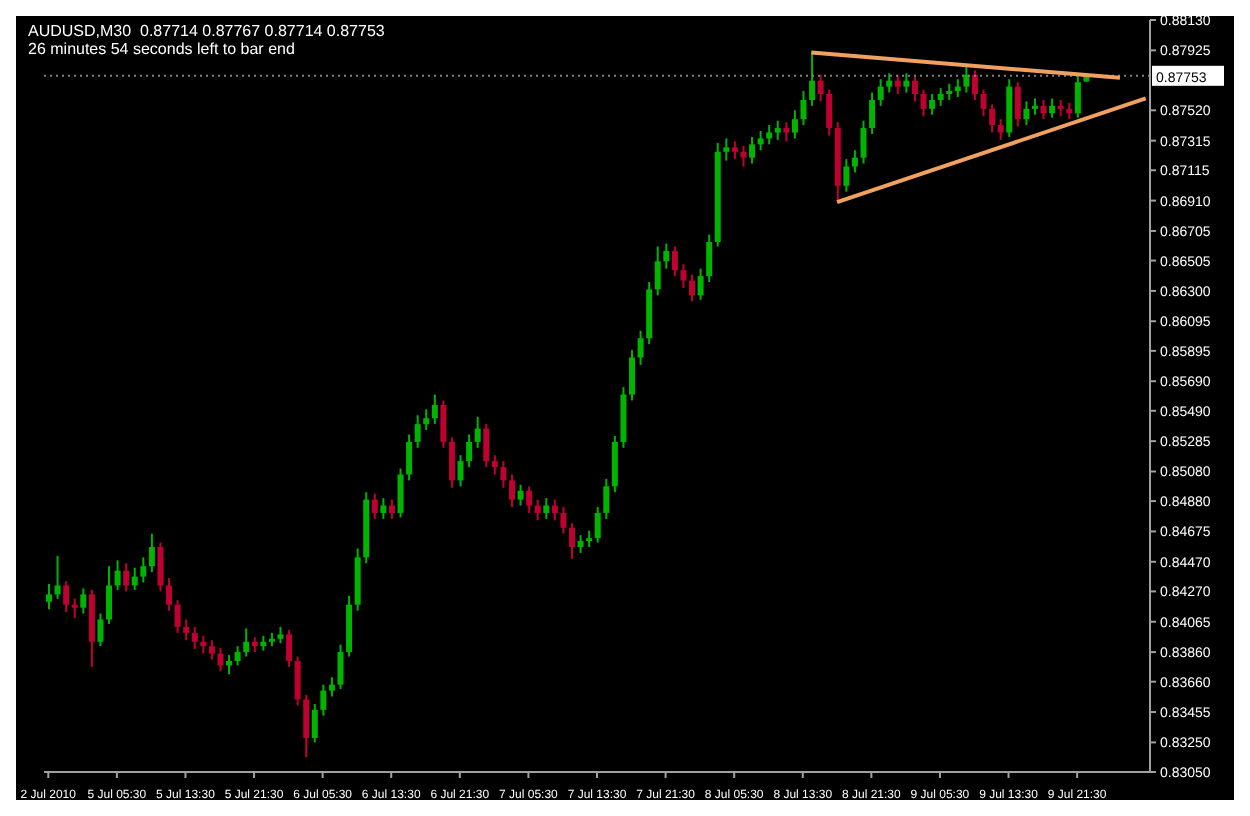 The image size is (1250, 816). I want to click on chart-title: AUDUSD,M30 0.87714 0.87767 0.87714 0.87753, so click(206, 31).